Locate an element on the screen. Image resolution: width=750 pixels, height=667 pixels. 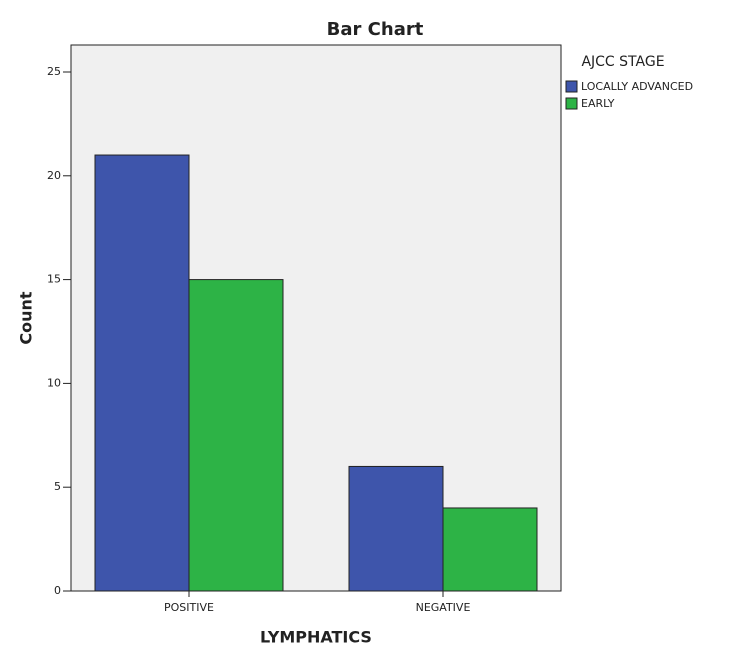
y-tick-label: 10 is located at coordinates (54, 382).